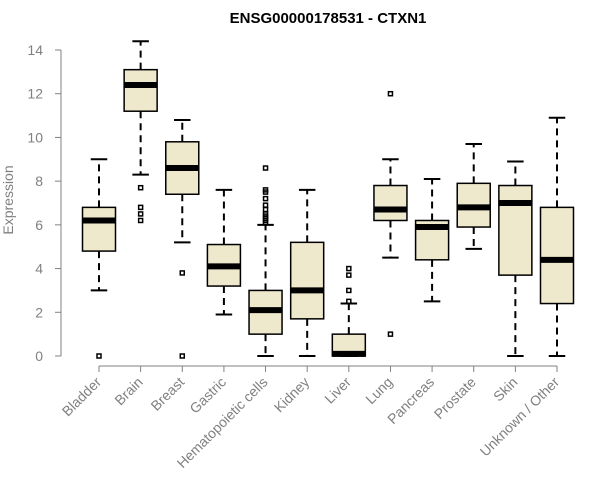  I want to click on y-axis-label: Expression, so click(8, 199).